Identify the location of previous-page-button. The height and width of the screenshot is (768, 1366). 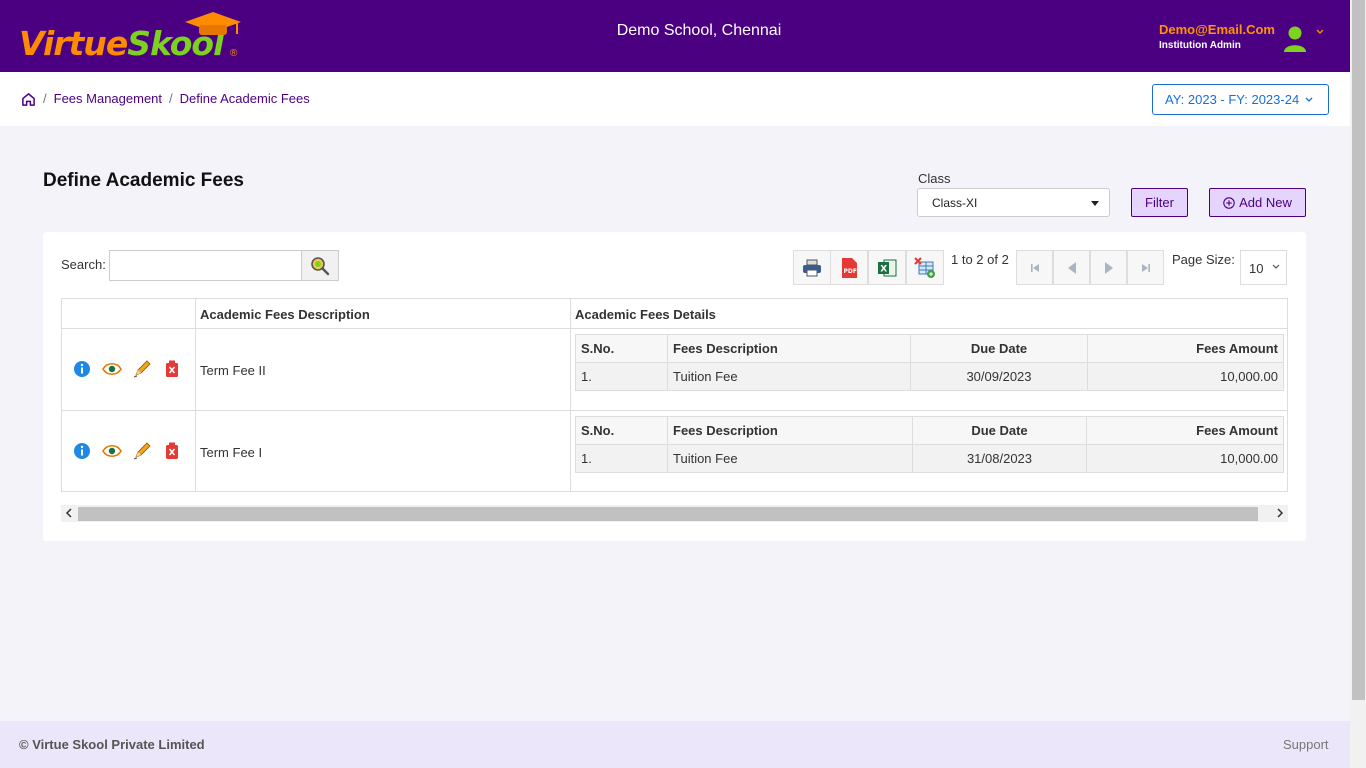
(1071, 267).